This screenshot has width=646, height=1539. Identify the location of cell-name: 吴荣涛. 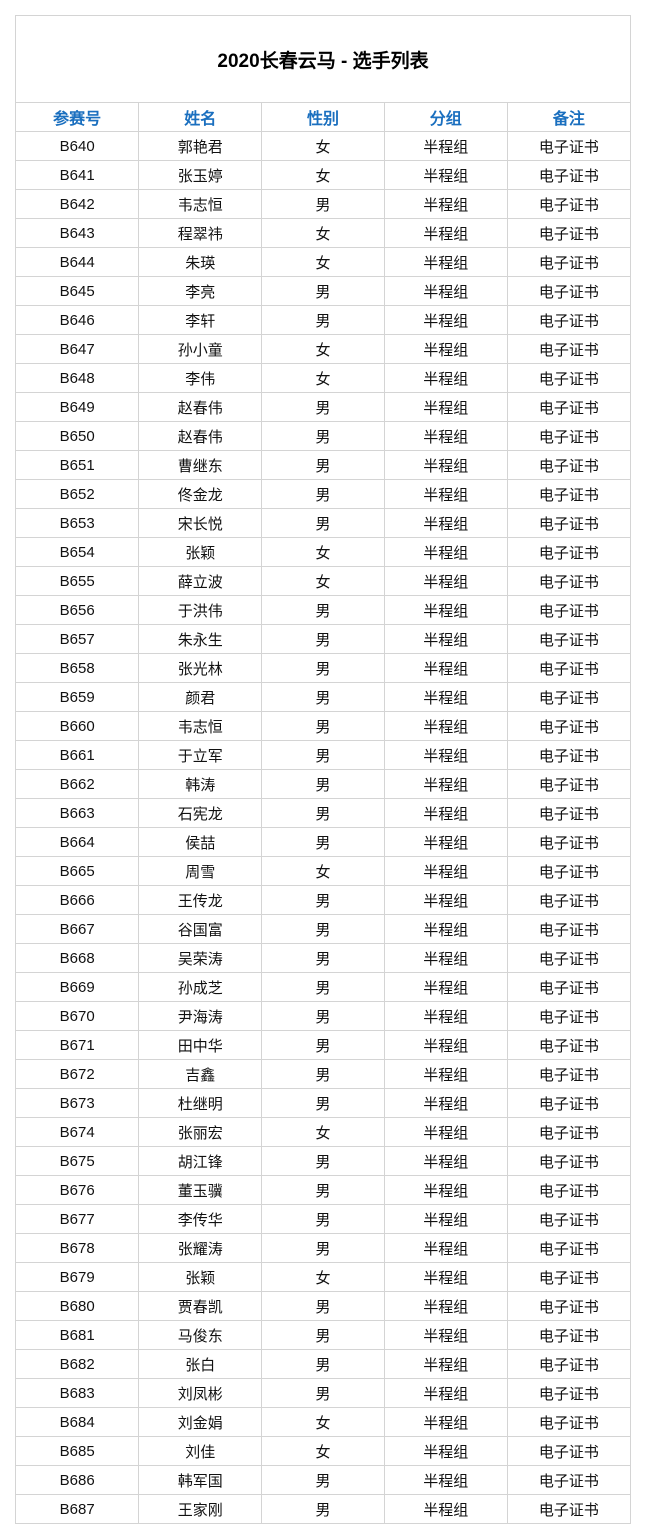
(200, 958).